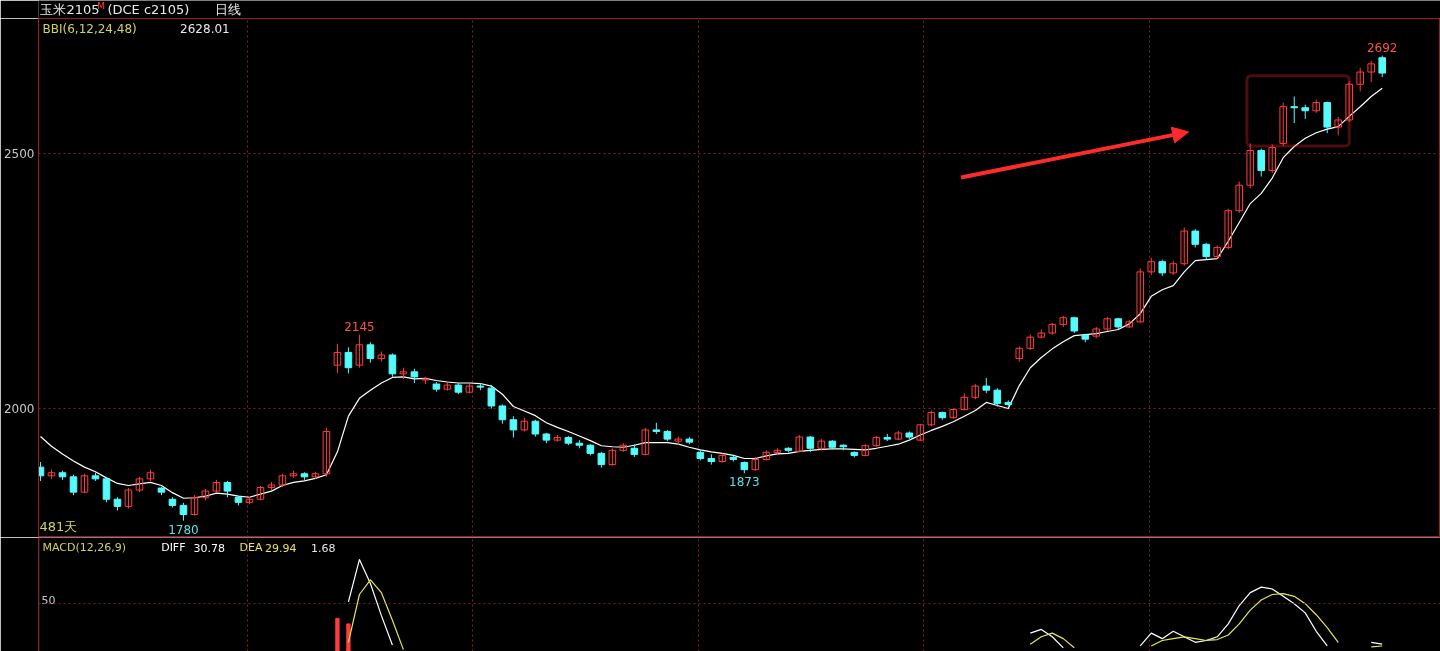 The image size is (1440, 651). Describe the element at coordinates (744, 482) in the screenshot. I see `annotation: 1873` at that location.